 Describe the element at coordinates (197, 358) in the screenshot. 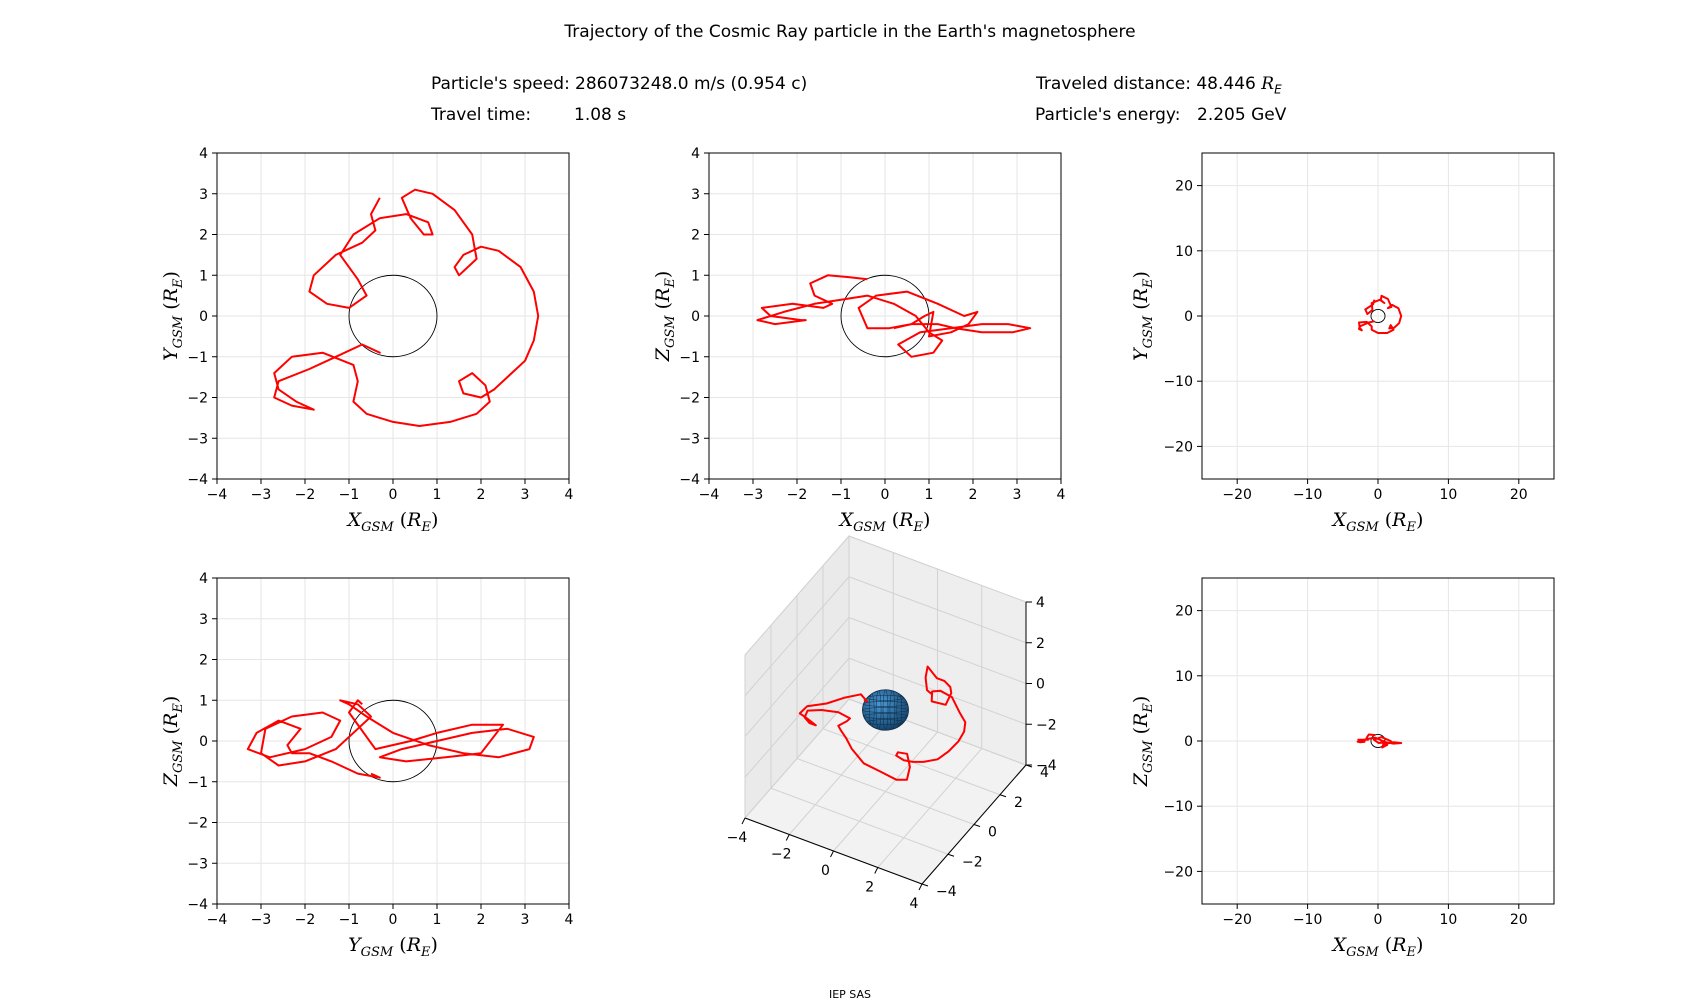

I see `y-tick-label: −1` at that location.